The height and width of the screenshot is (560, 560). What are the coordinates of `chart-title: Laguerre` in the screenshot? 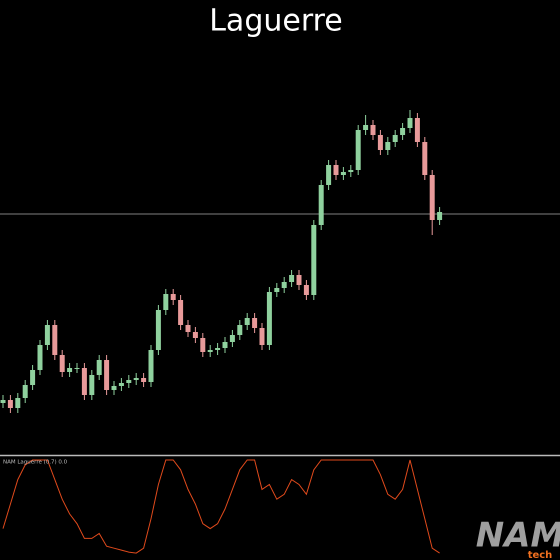 It's located at (276, 21).